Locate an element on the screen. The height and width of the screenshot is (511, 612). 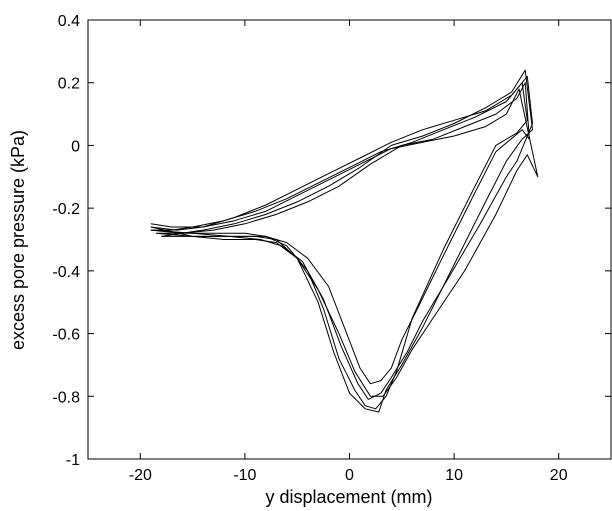
x-tick-label: -20 is located at coordinates (140, 475).